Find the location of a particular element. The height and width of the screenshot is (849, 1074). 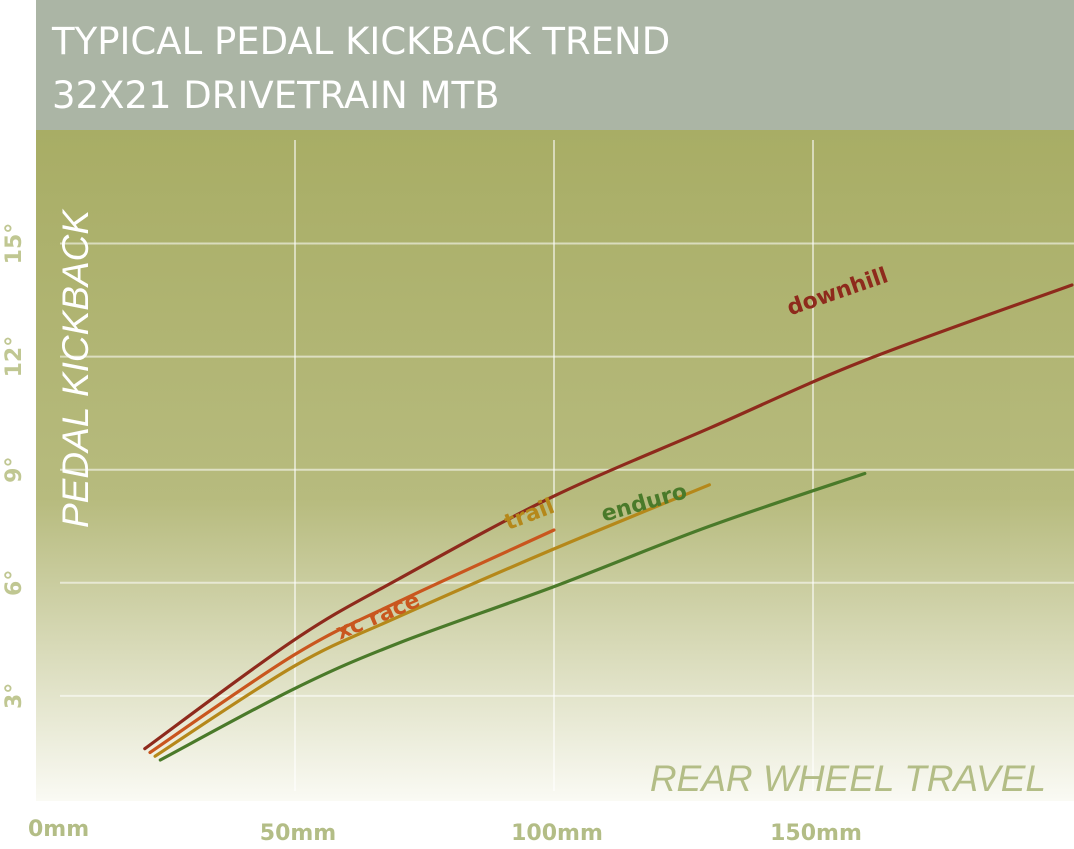

y-axis-label: PEDAL KICKBACK is located at coordinates (75, 368).